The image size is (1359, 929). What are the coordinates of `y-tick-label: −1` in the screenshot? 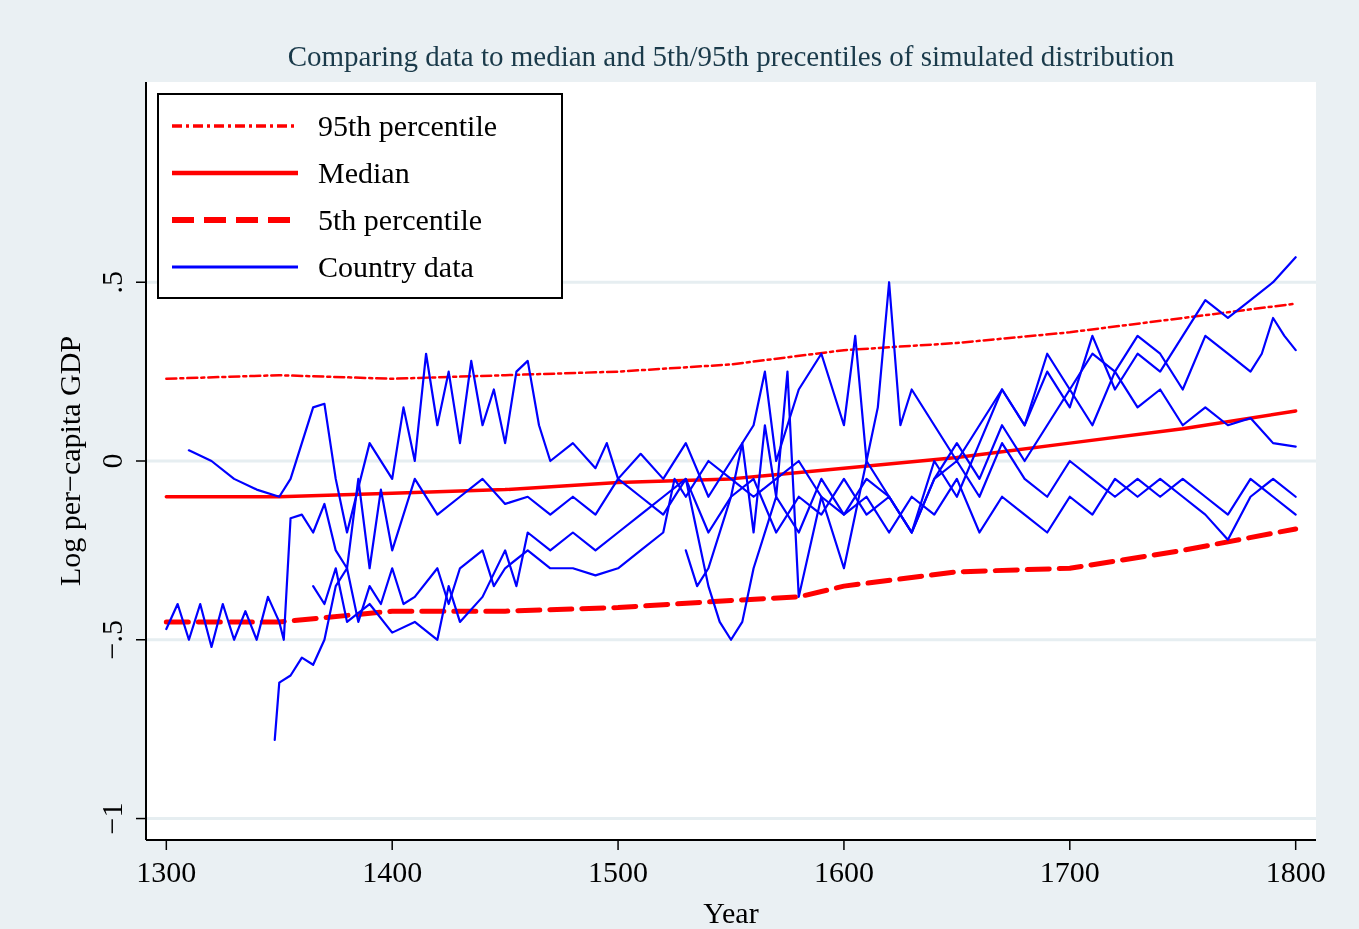 It's located at (111, 818).